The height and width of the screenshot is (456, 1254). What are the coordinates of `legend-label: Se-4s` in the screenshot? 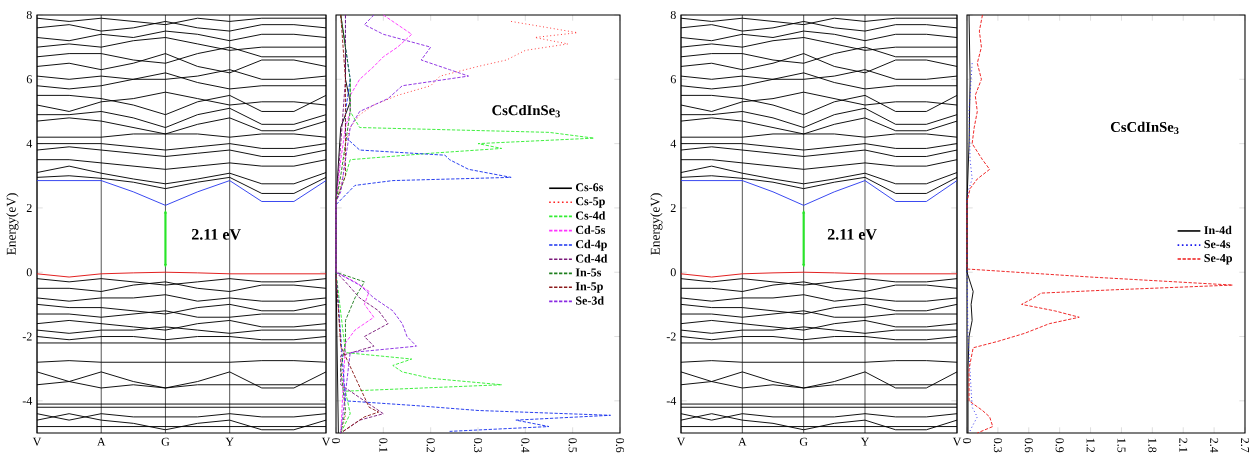 It's located at (1217, 244).